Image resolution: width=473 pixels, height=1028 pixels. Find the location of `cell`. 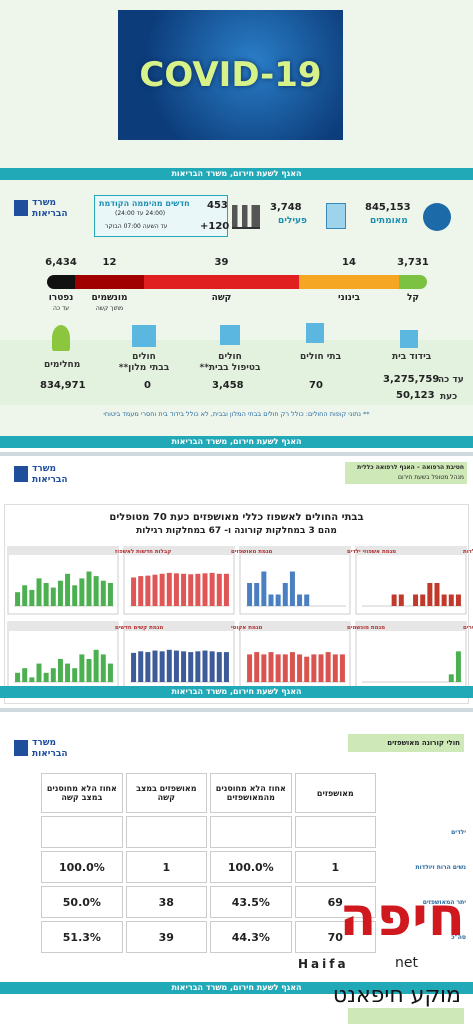

cell is located at coordinates (250, 832).